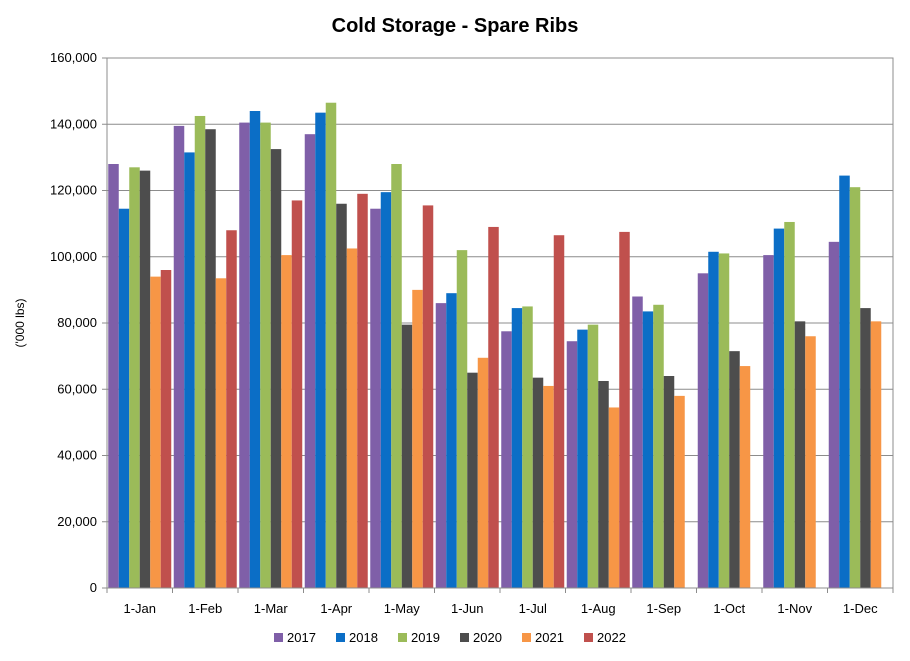 This screenshot has height=661, width=910. What do you see at coordinates (113, 376) in the screenshot?
I see `bar-2017-1-jan` at bounding box center [113, 376].